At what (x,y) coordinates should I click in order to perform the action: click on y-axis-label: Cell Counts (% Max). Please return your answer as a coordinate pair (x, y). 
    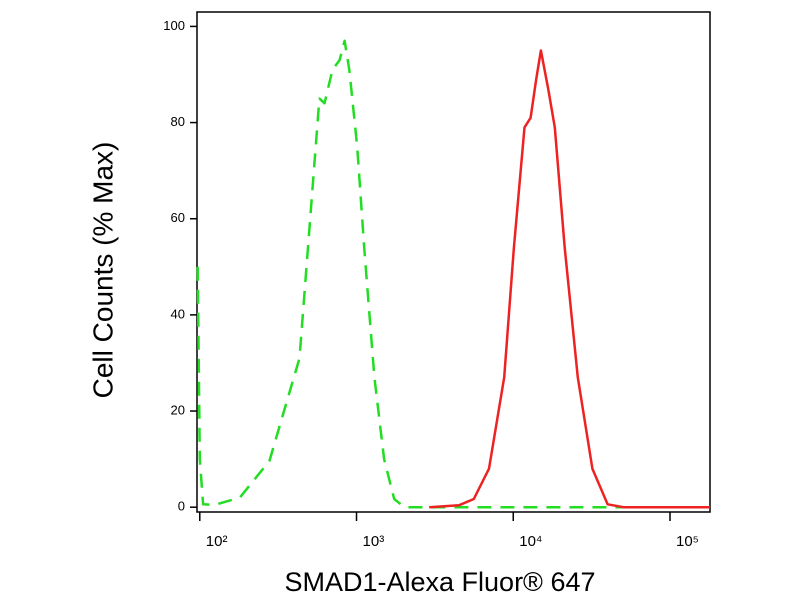
    Looking at the image, I should click on (102, 270).